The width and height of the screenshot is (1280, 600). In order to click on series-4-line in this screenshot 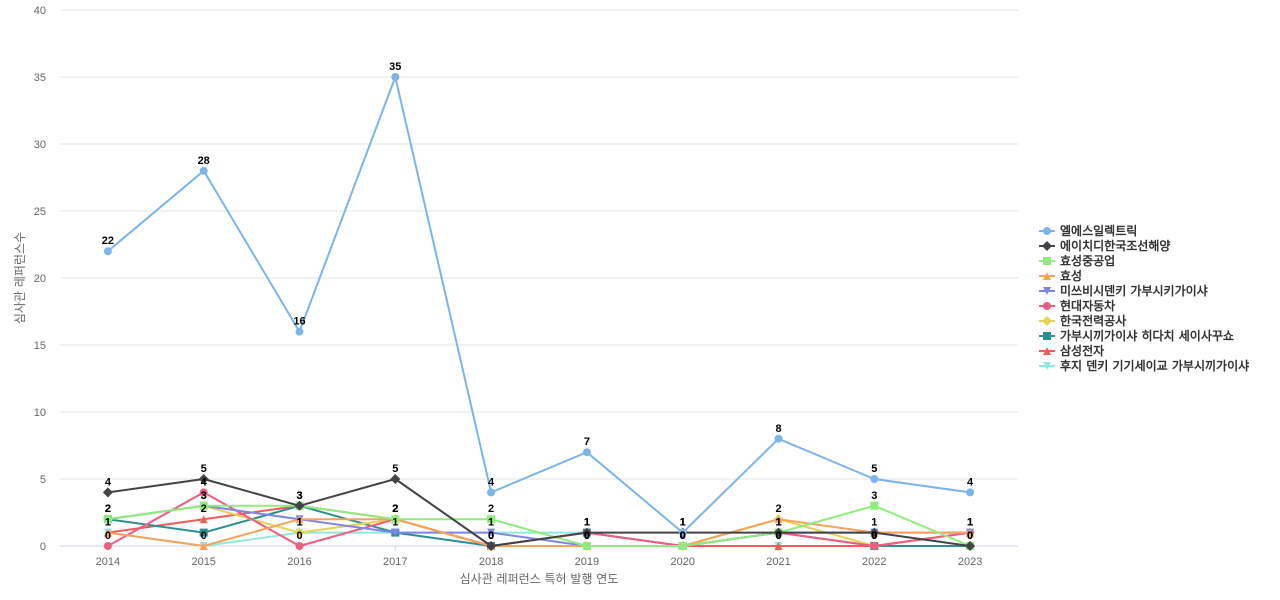, I will do `click(539, 532)`.